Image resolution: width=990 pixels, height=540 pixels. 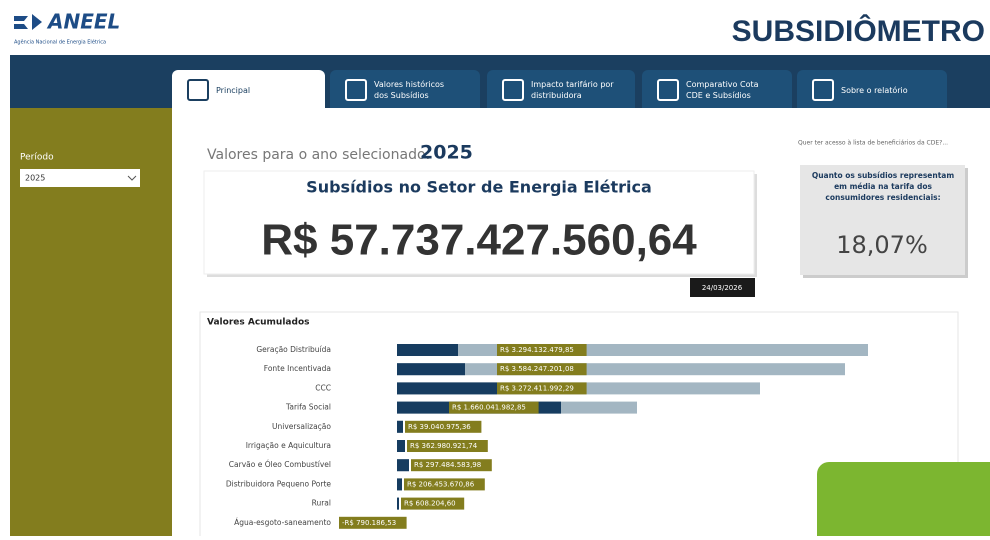 I want to click on category-label: Carvão e Óleo Combustível, so click(x=280, y=464).